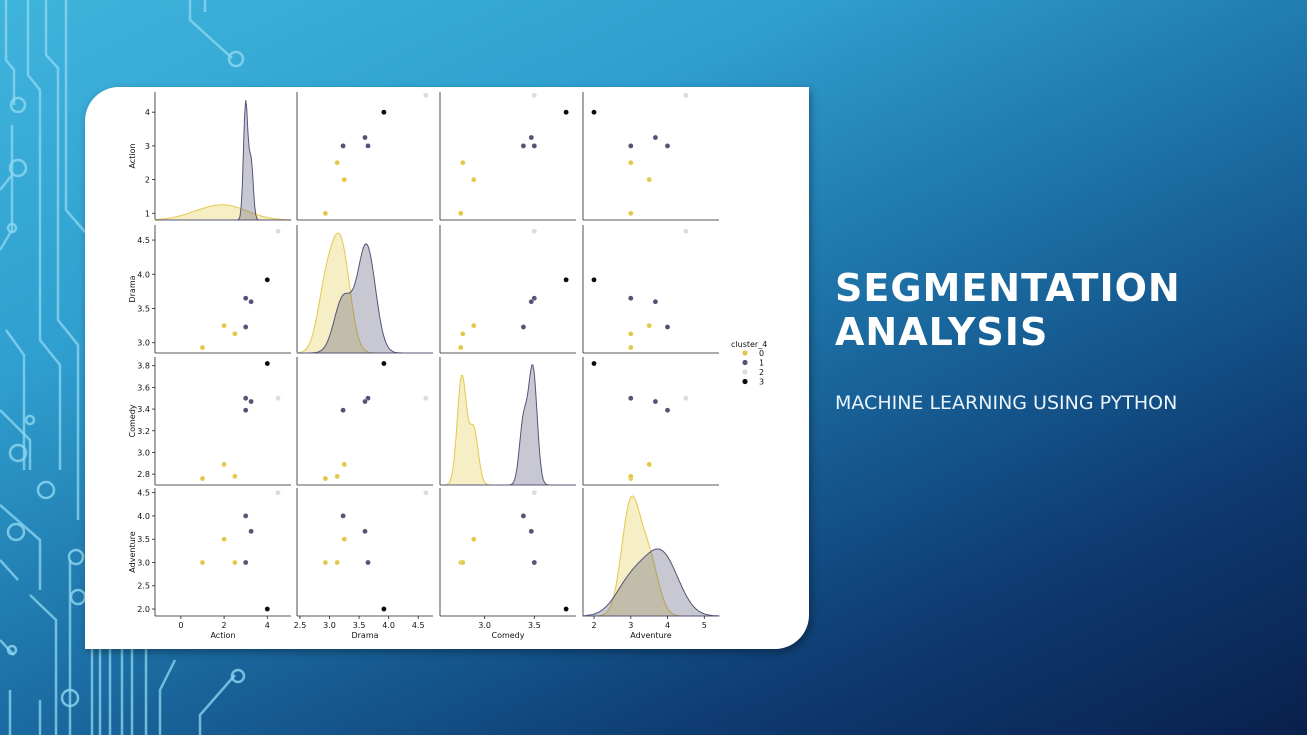  Describe the element at coordinates (364, 156) in the screenshot. I see `panel-action-vs-drama` at that location.